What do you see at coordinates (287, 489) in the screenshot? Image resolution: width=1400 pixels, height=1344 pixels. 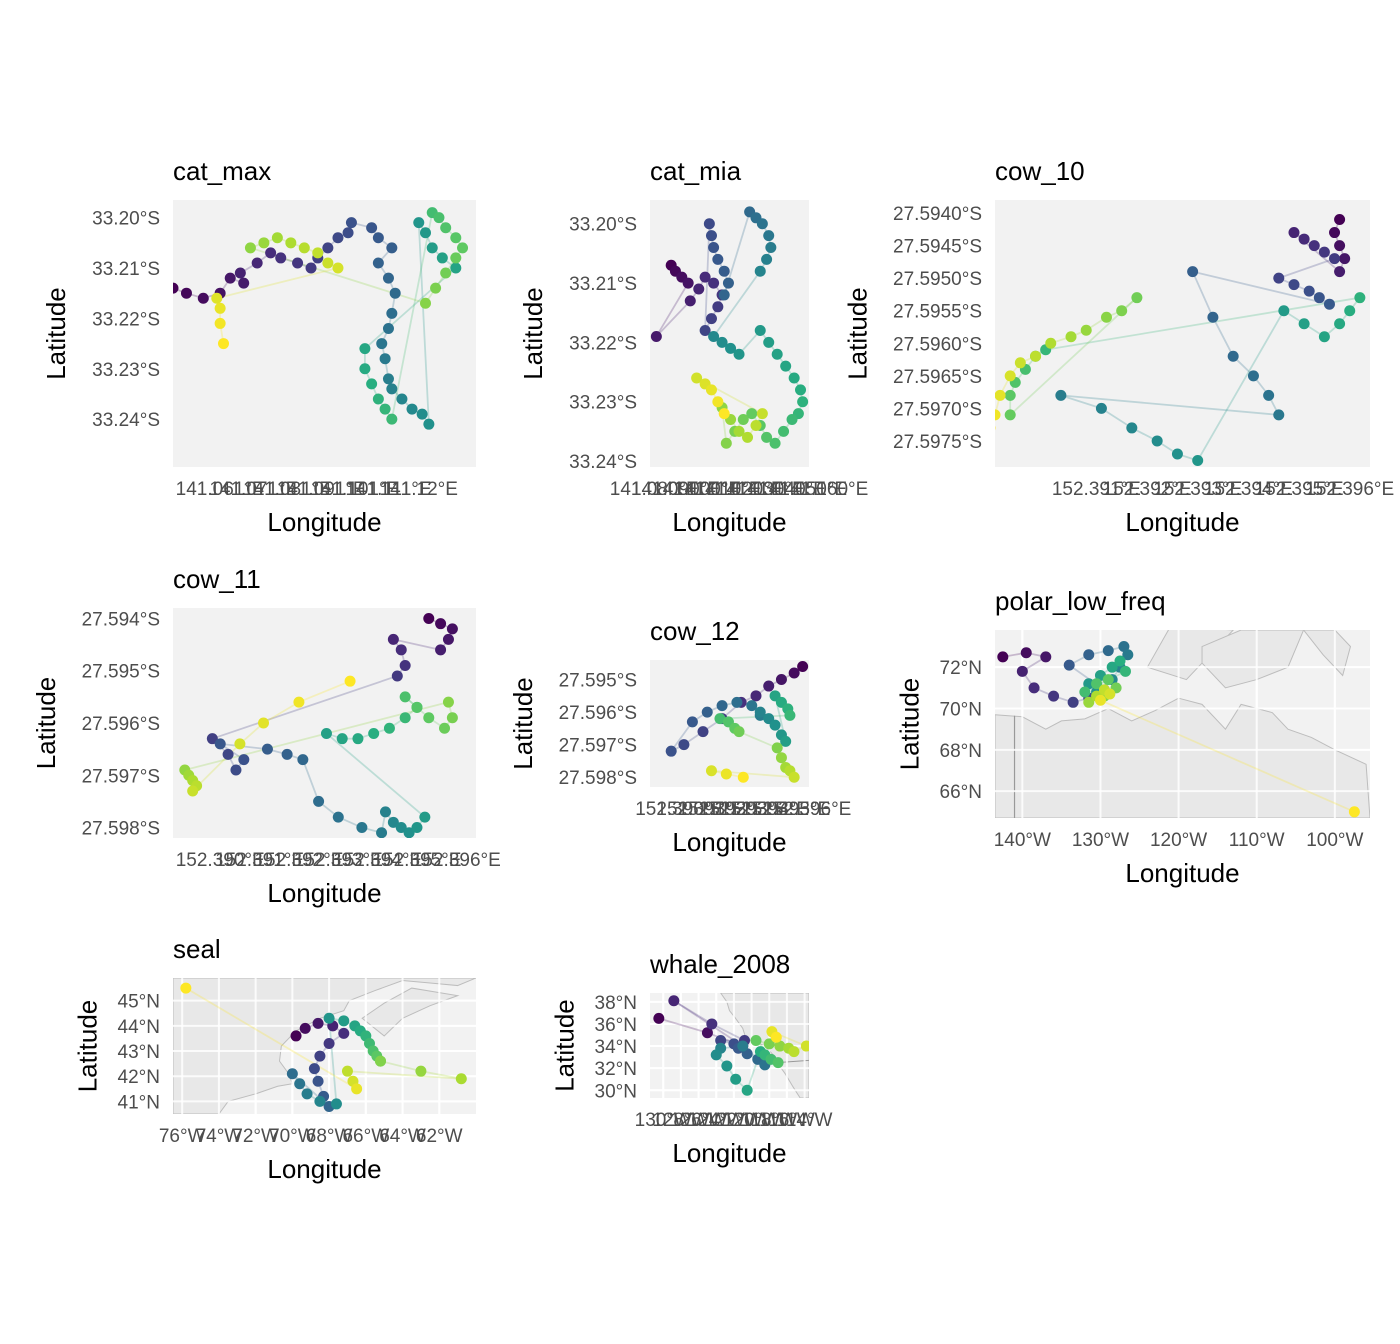 I see `x-tick-label: 141.081°E` at bounding box center [287, 489].